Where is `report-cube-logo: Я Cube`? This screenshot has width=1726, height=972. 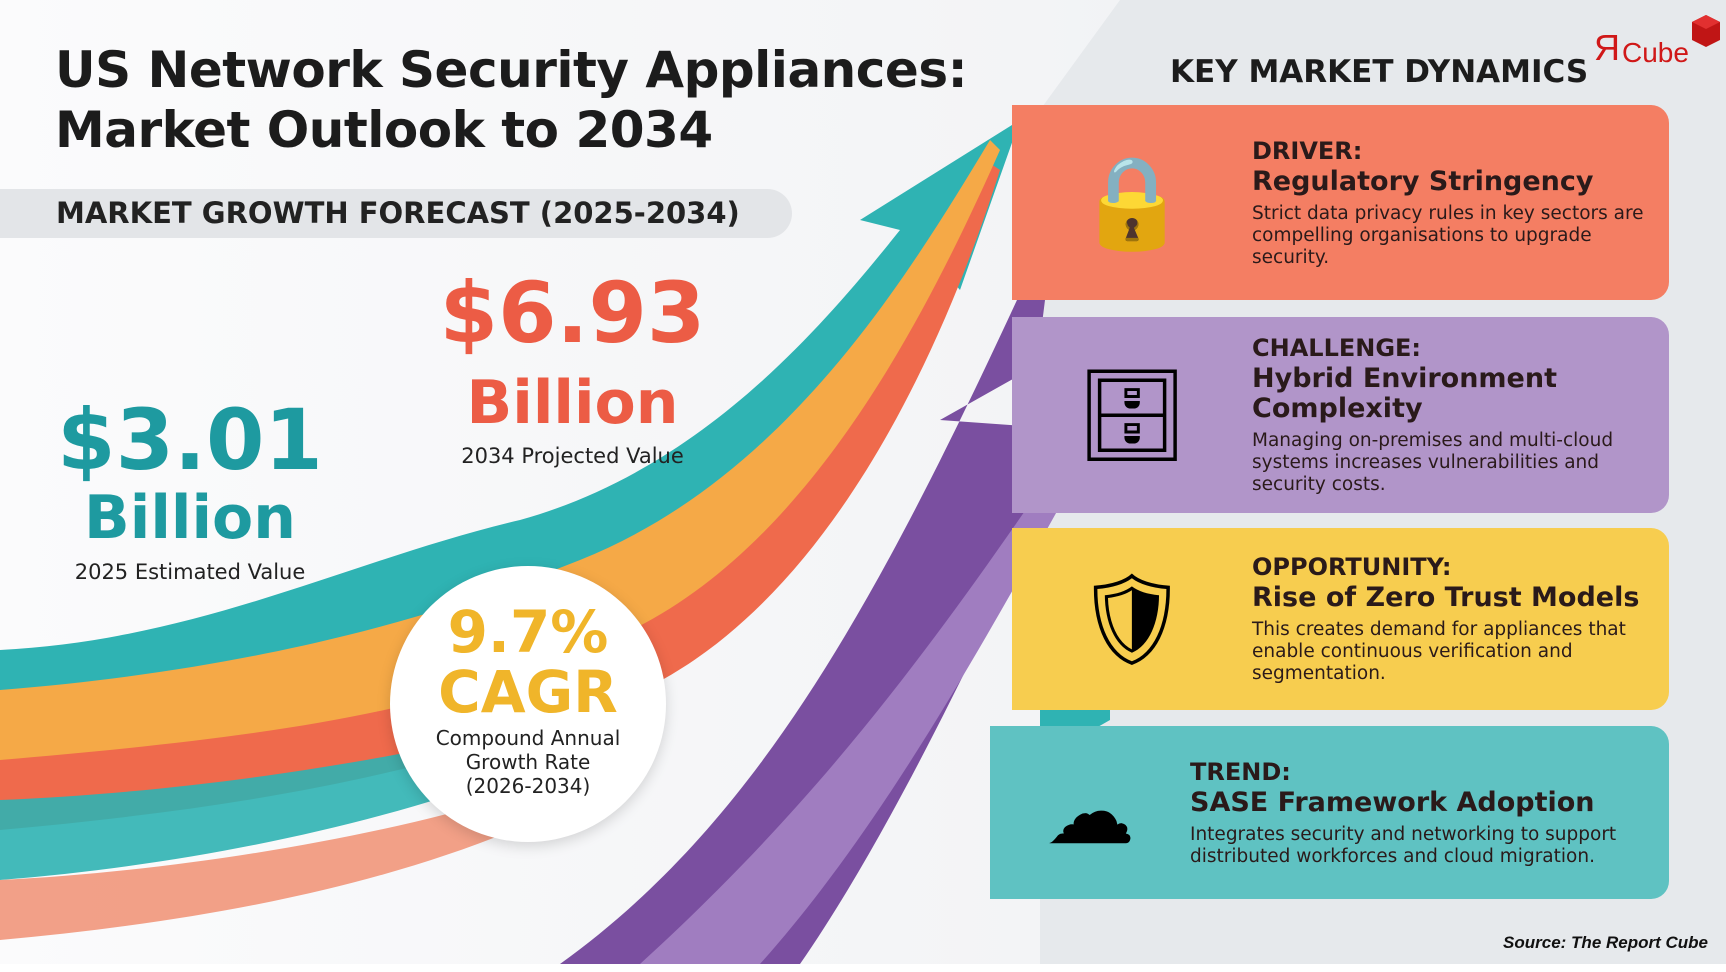 report-cube-logo: Я Cube is located at coordinates (1657, 41).